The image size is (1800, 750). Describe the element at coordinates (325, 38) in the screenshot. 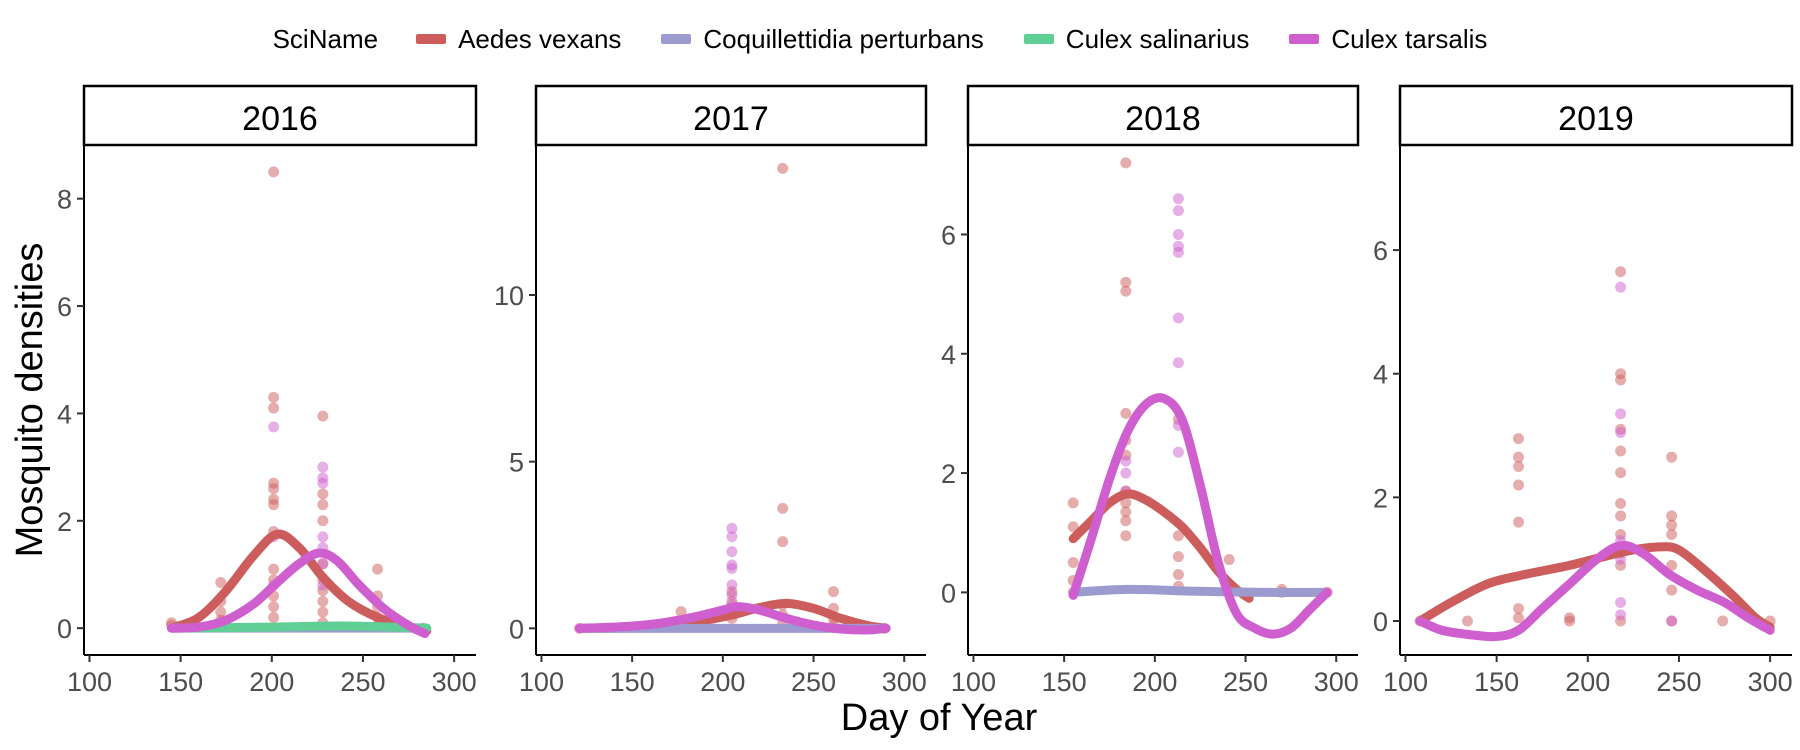

I see `legend-title: SciName` at that location.